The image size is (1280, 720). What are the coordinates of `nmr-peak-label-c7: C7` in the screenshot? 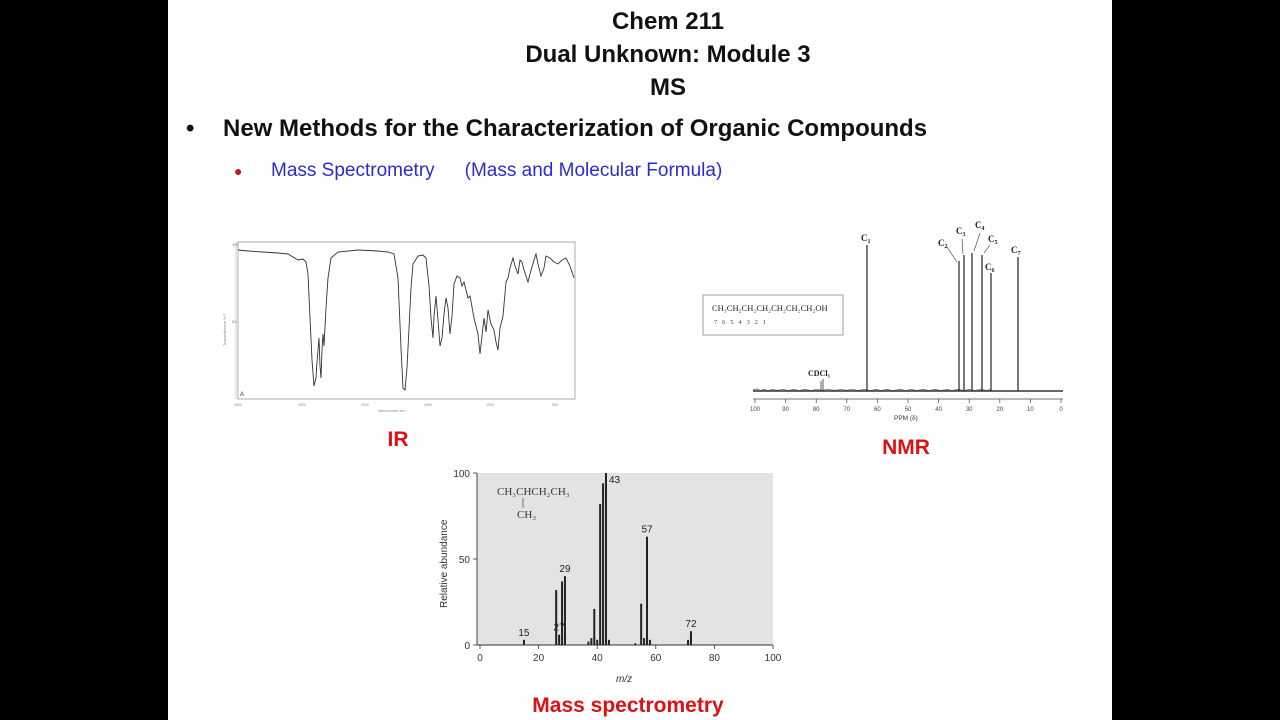 It's located at (1016, 251).